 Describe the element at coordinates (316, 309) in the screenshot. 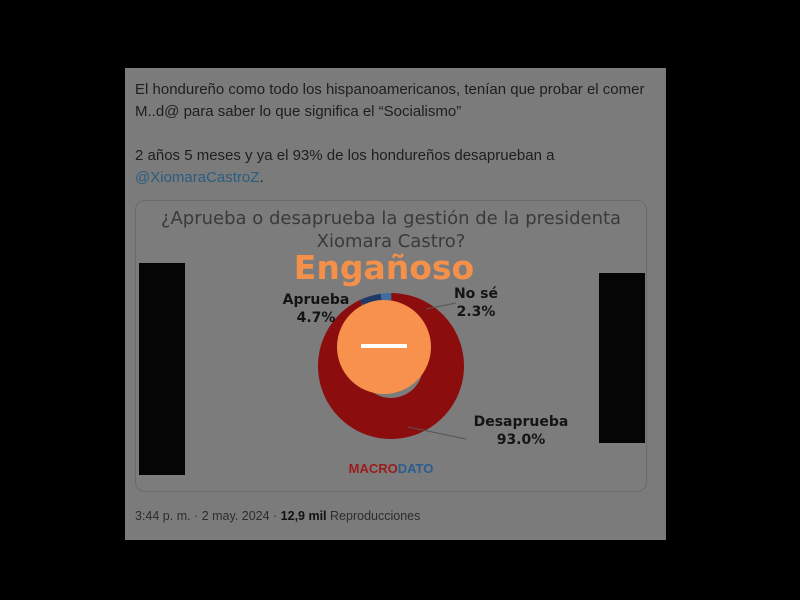

I see `label-aprueba: Aprueba 4.7%` at that location.